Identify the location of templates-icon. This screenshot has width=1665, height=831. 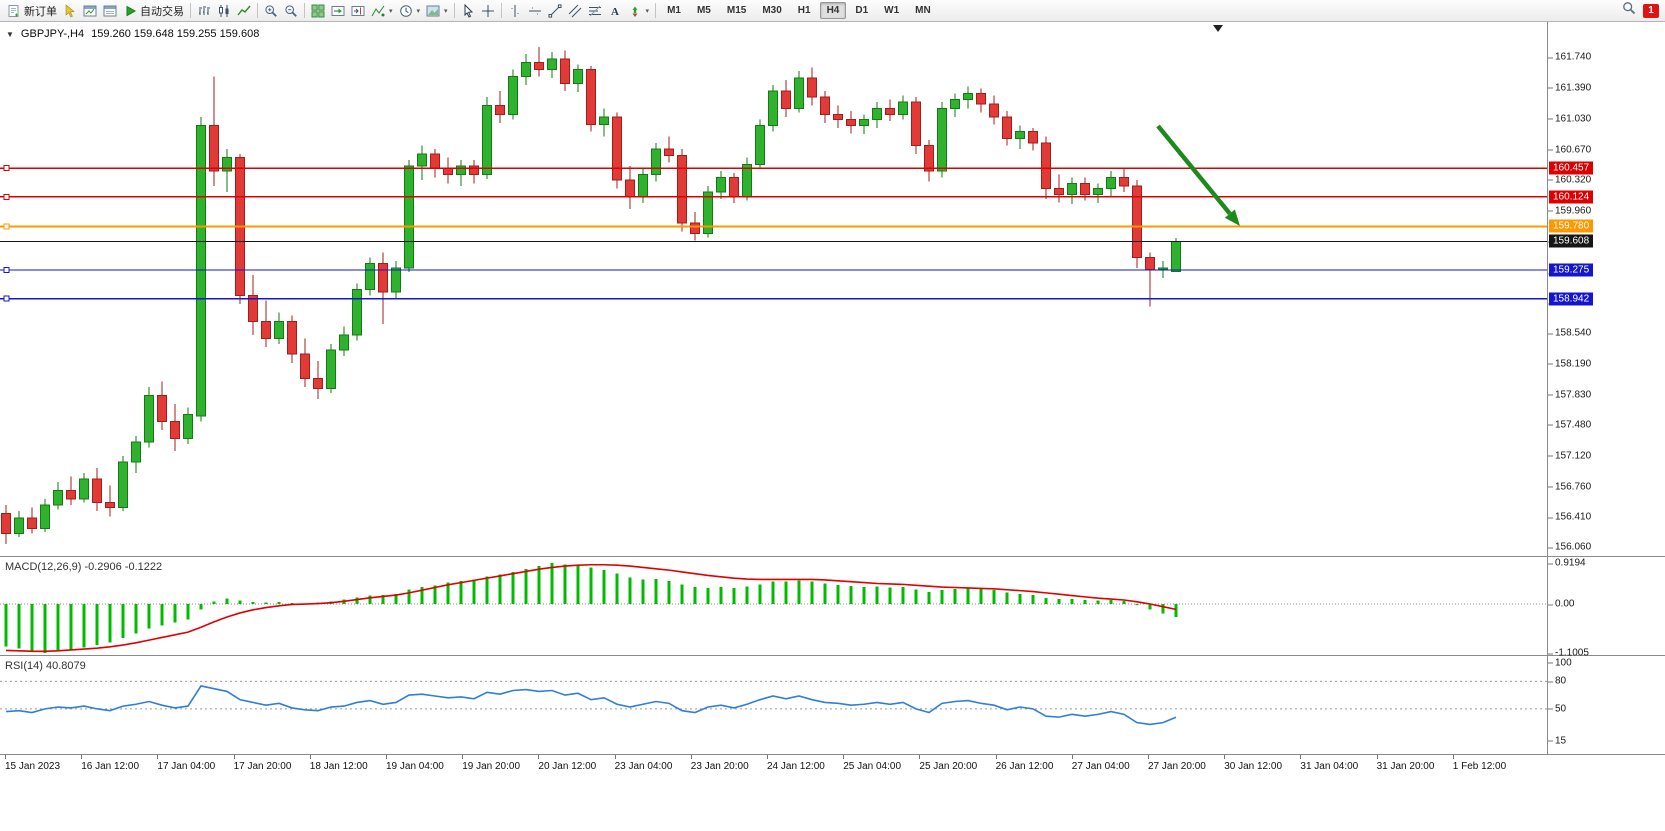
(433, 11).